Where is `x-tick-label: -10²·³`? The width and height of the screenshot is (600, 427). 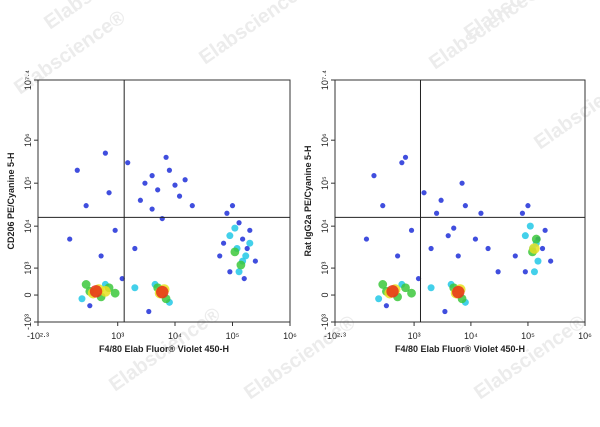 x-tick-label: -10²·³ is located at coordinates (335, 336).